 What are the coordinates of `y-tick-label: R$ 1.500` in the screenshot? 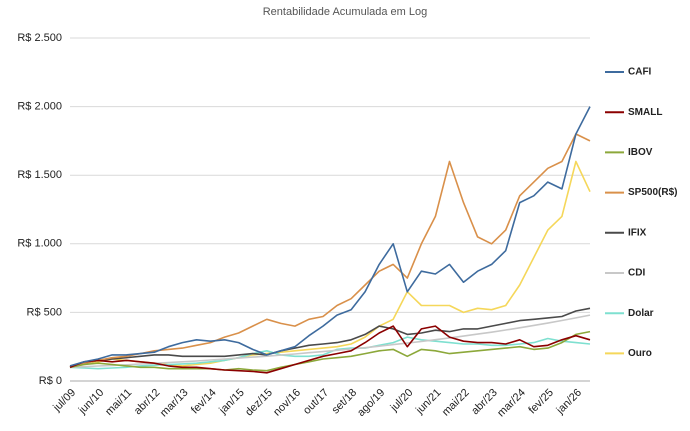 It's located at (39, 175).